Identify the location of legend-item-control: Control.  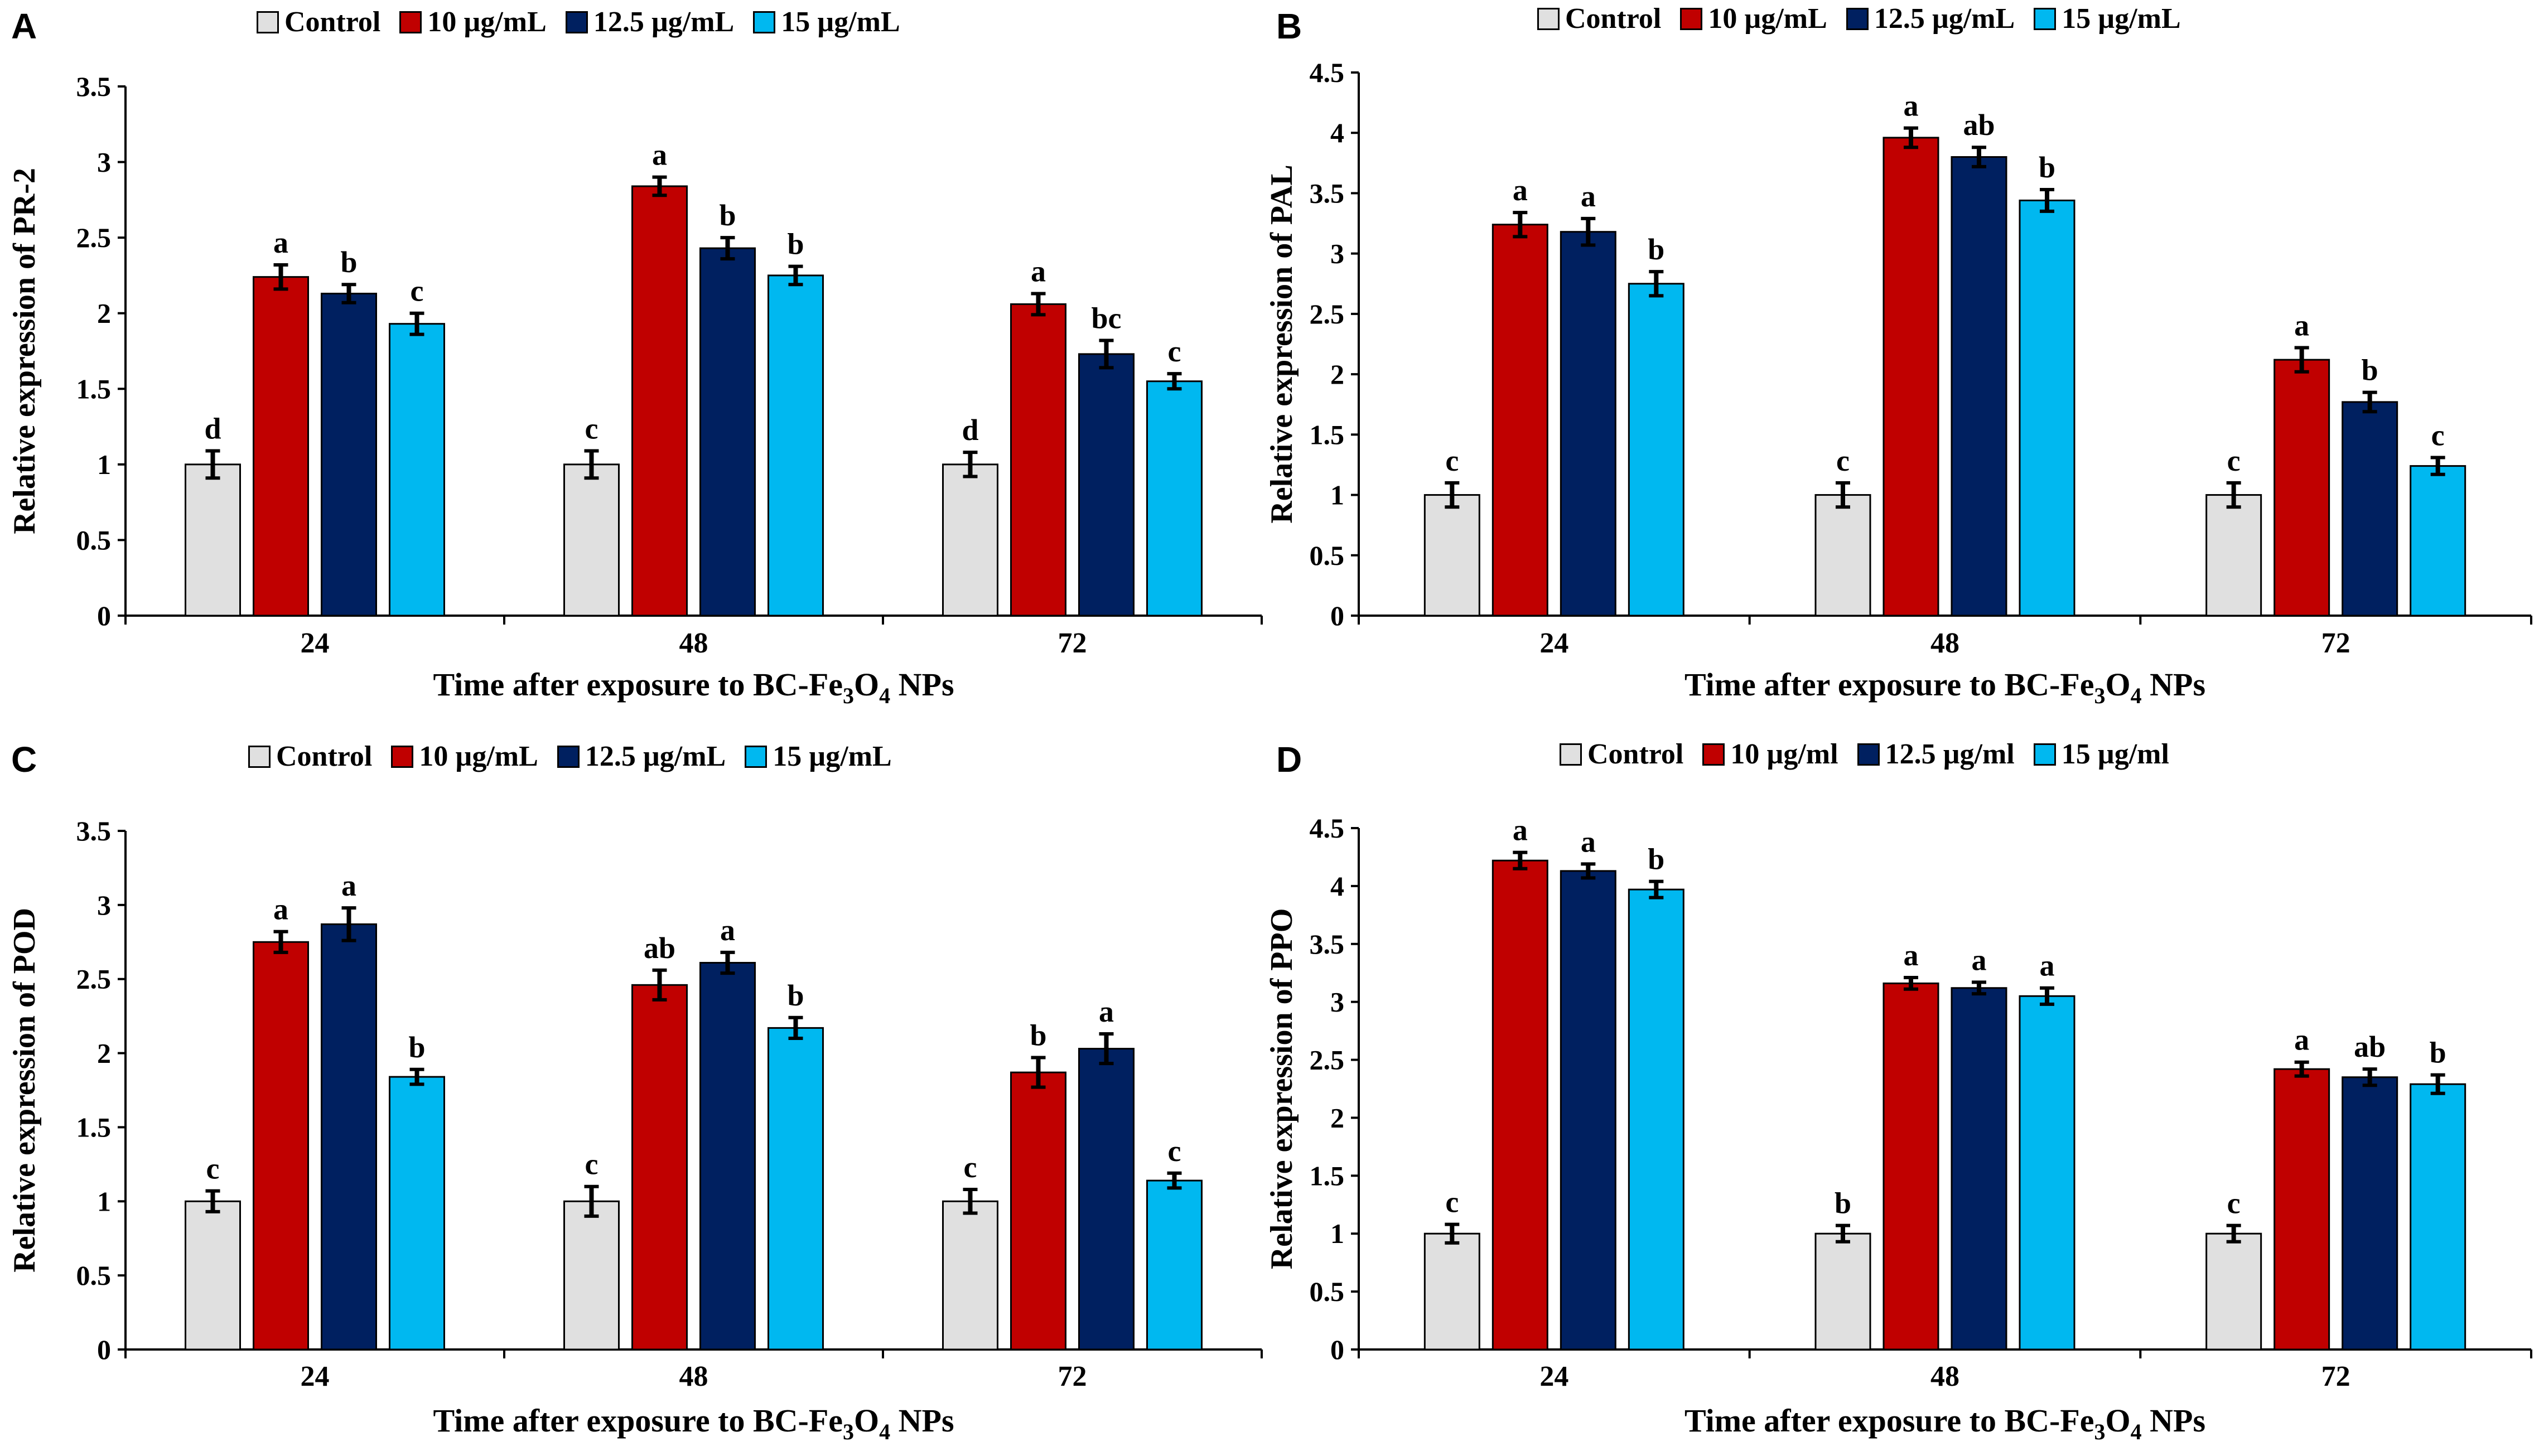
(1622, 755).